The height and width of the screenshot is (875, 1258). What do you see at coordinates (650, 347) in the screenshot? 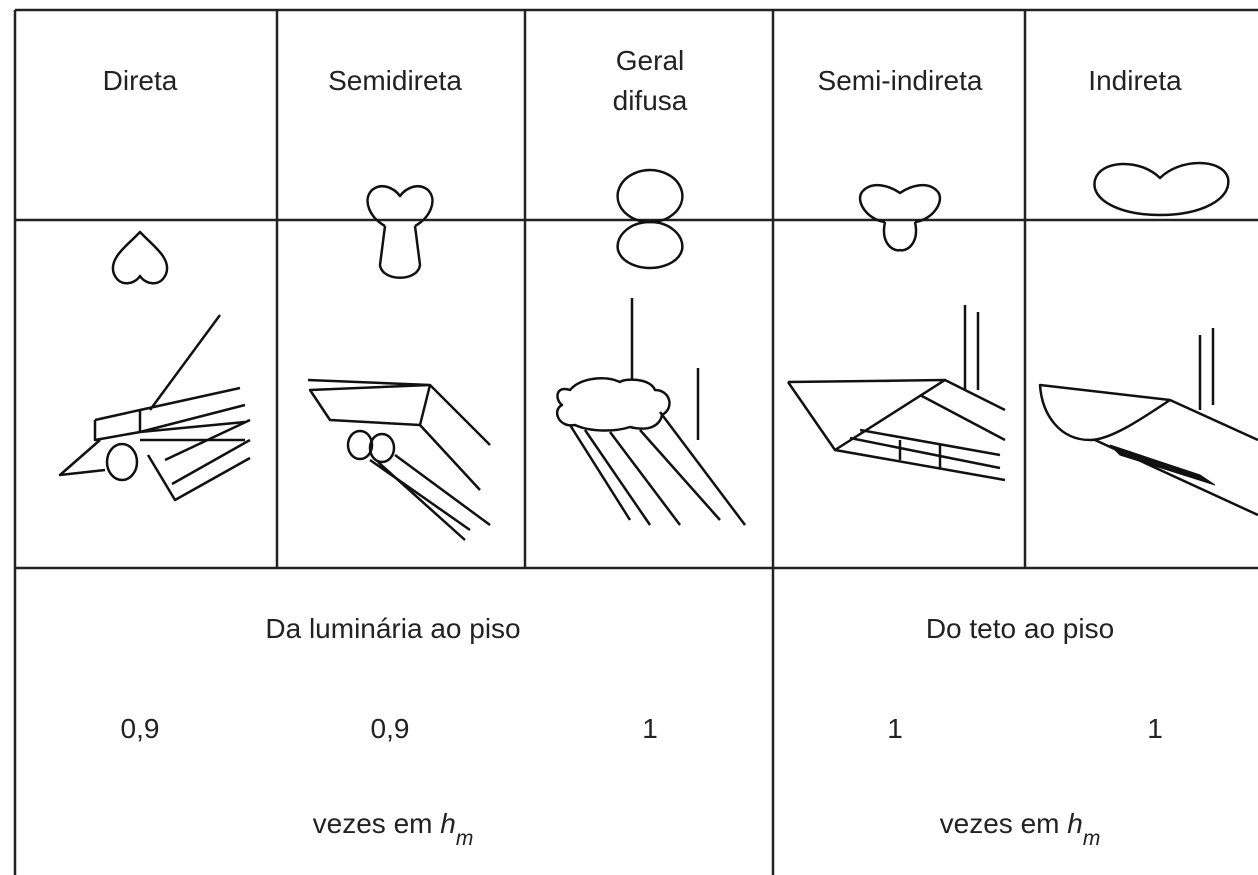
I see `luminaire-geral-difusa` at bounding box center [650, 347].